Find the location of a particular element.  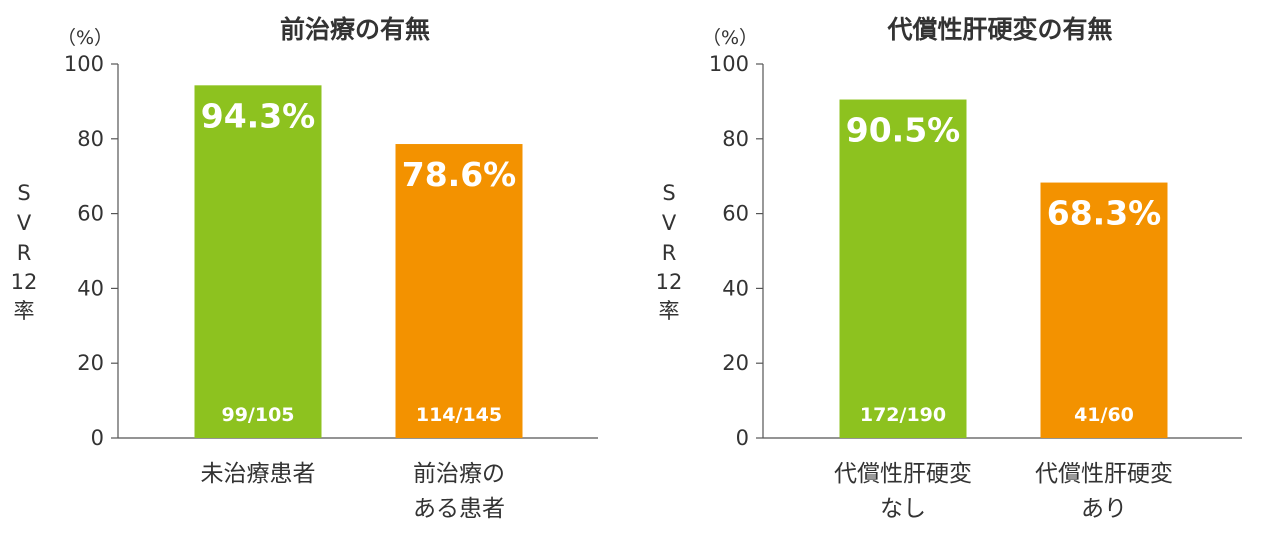

x-category-label: なし is located at coordinates (903, 509).